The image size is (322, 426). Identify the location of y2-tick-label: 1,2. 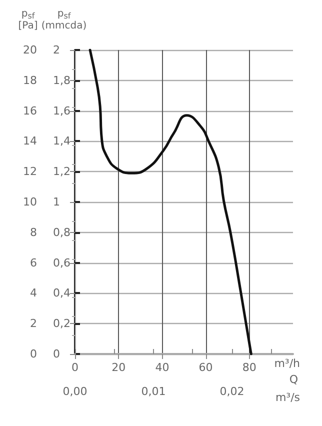
(61, 171).